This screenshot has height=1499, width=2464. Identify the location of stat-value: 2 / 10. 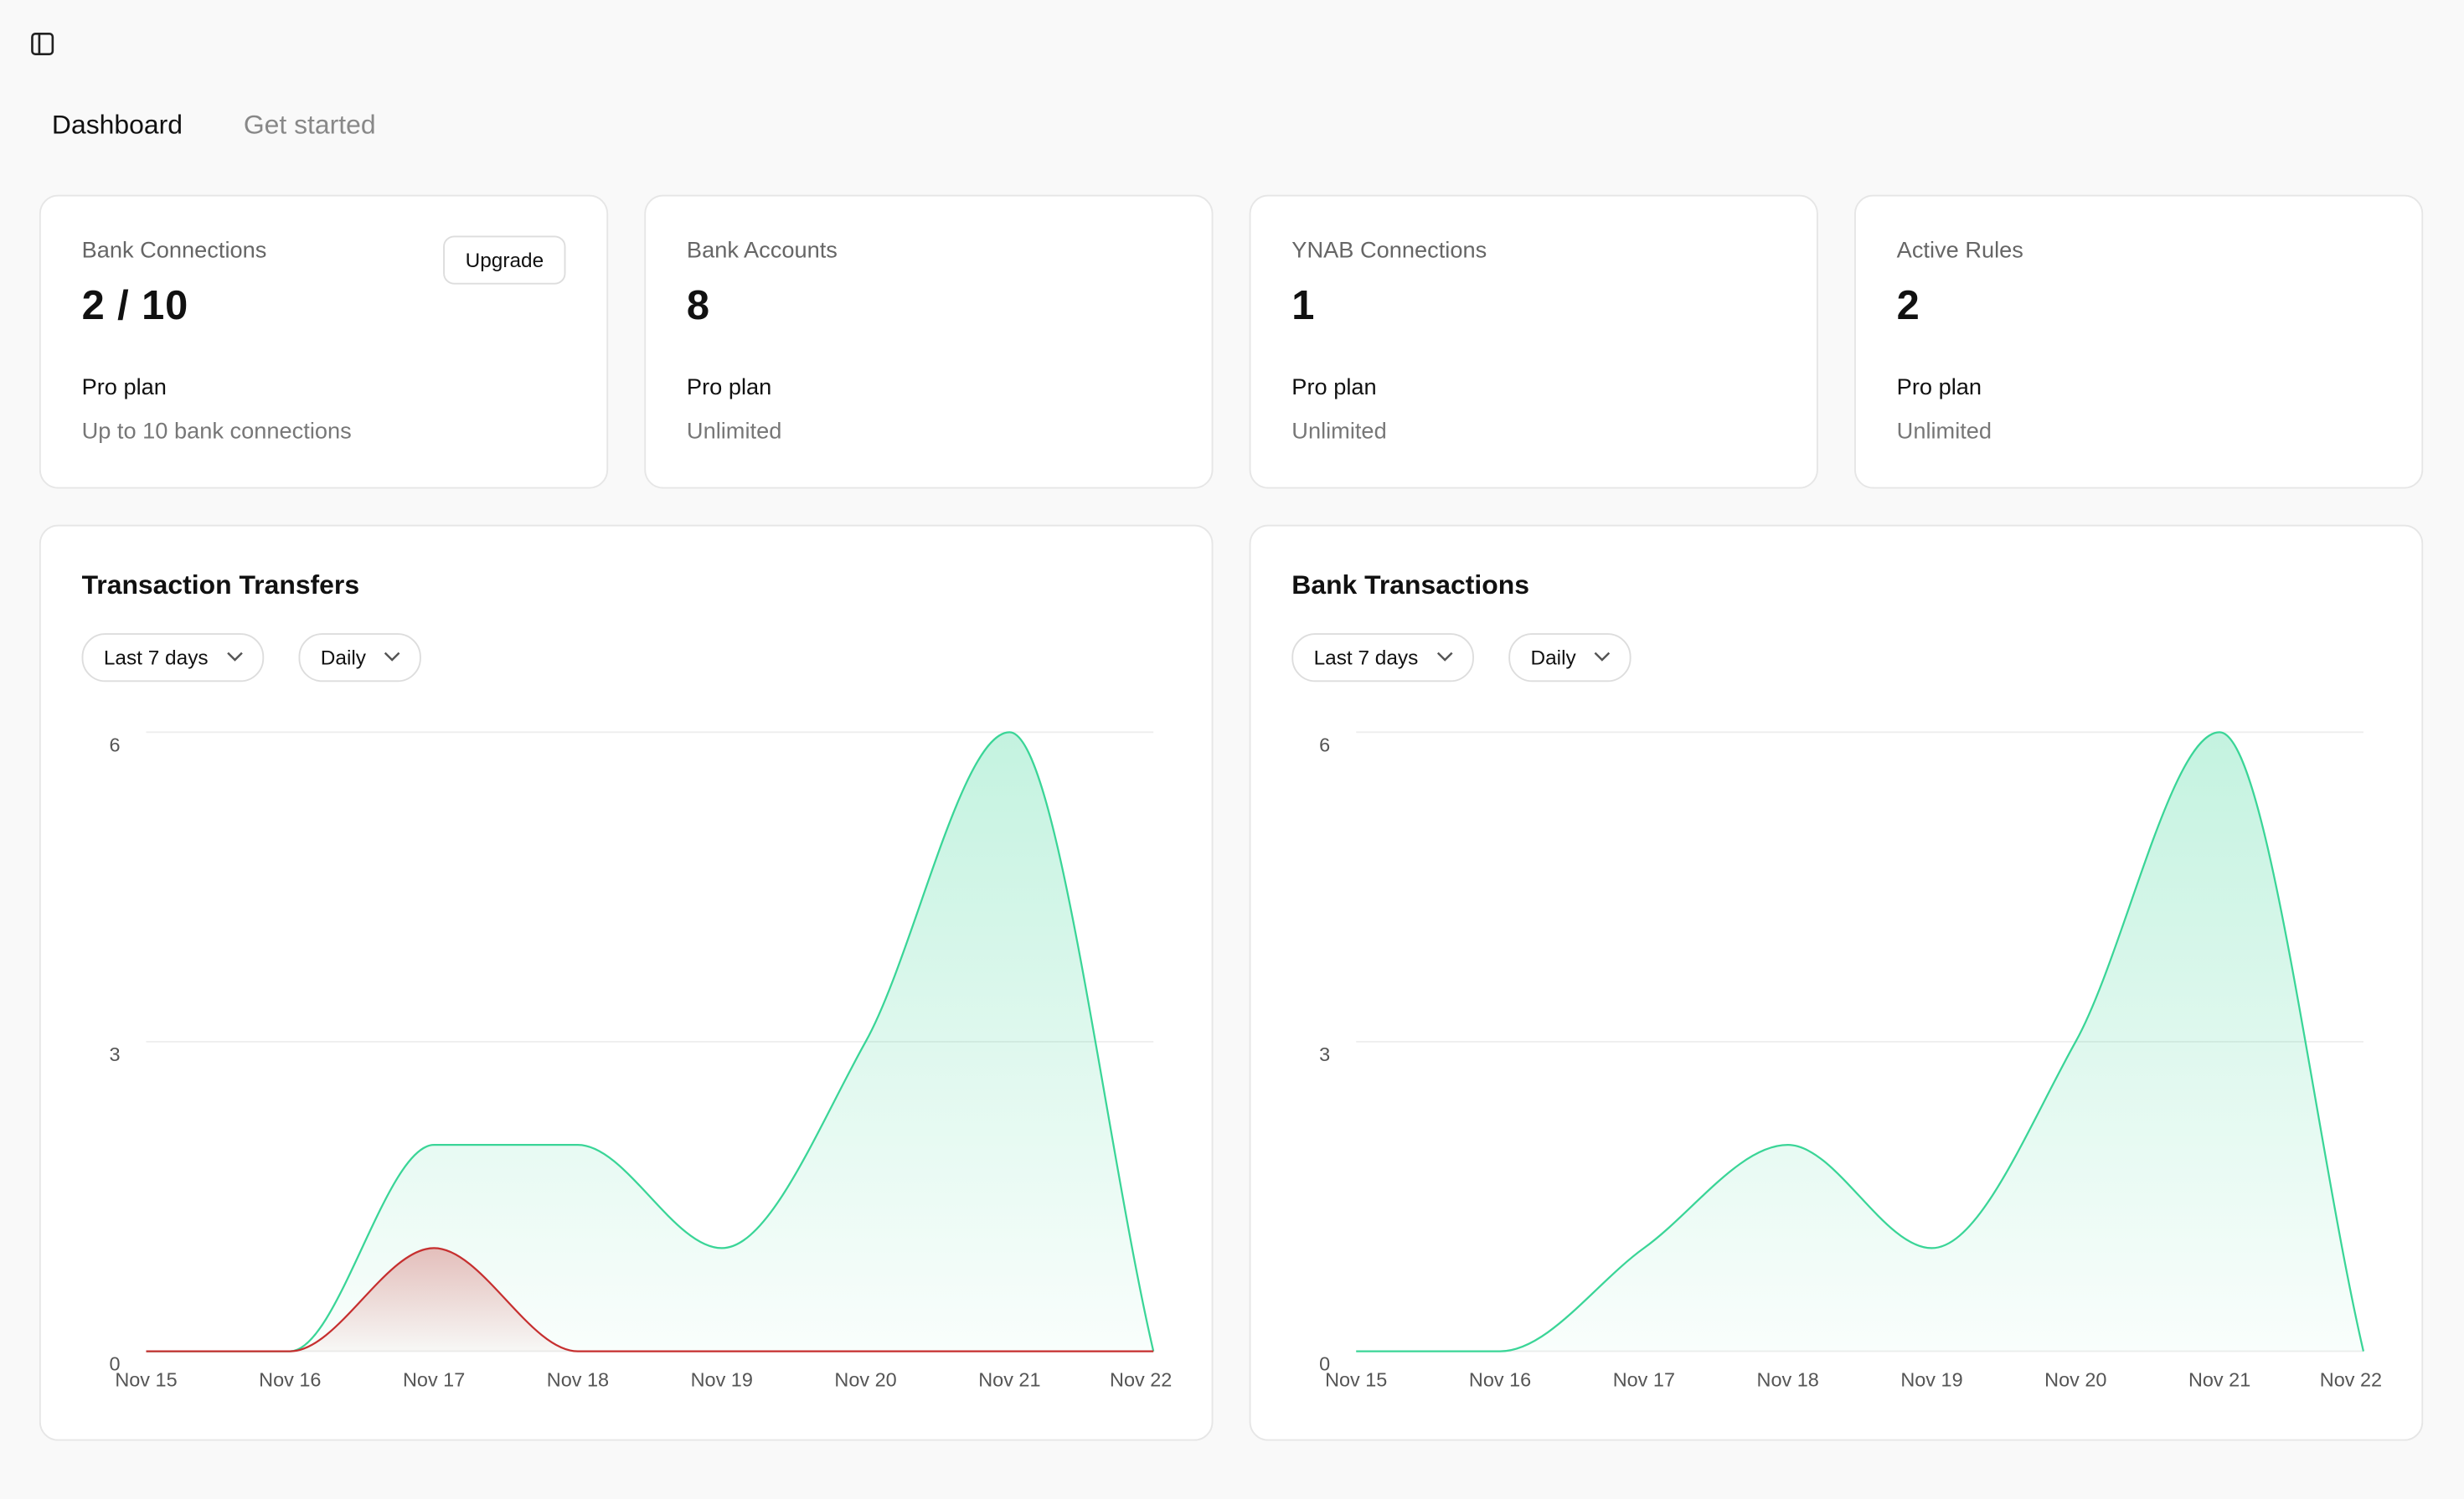
(135, 305).